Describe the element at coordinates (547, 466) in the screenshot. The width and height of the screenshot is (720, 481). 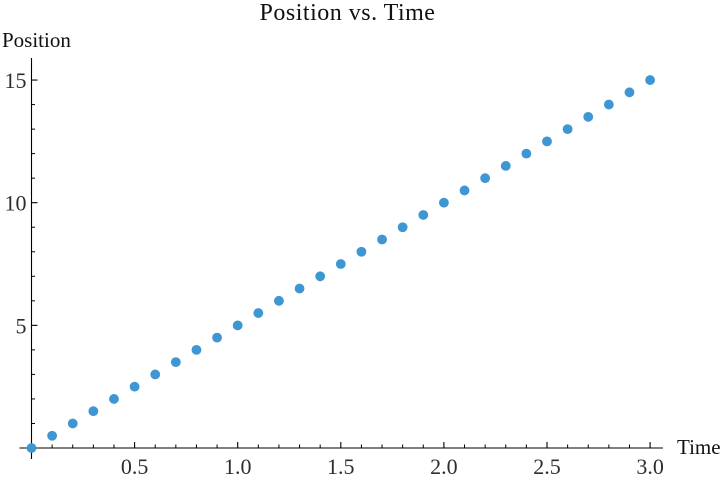
I see `x-tick-label: 2.5` at that location.